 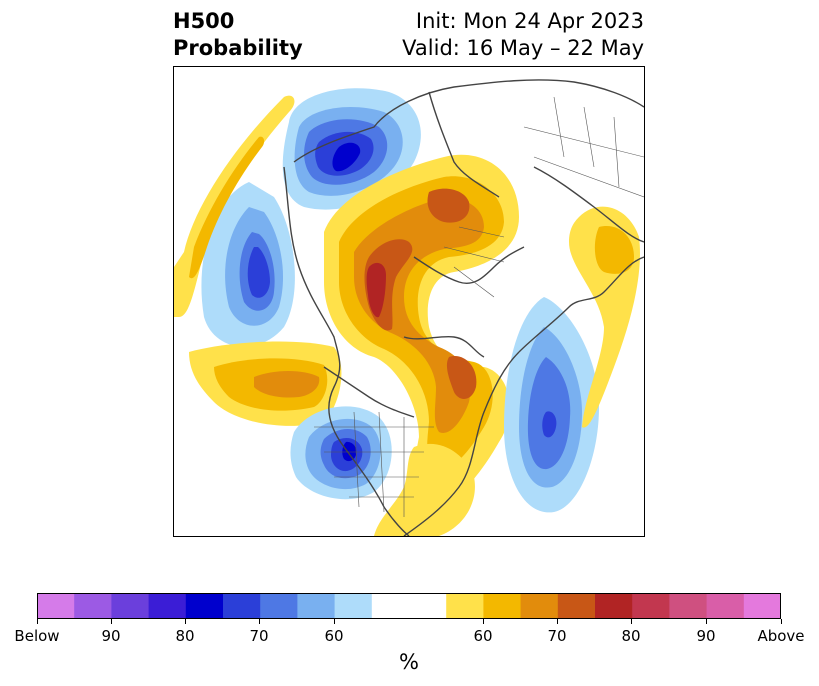 What do you see at coordinates (523, 48) in the screenshot?
I see `valid-range: Valid: 16 May – 22 May` at bounding box center [523, 48].